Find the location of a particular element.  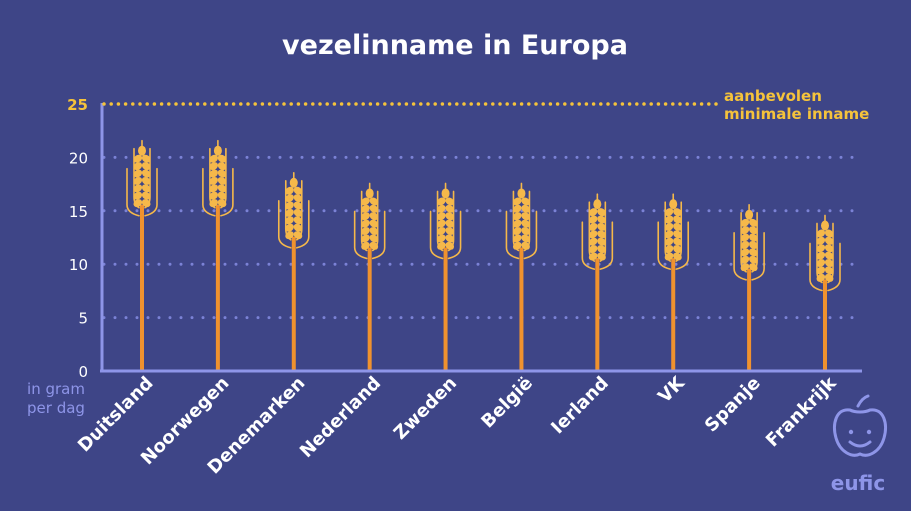

x-tick-label: Ierland is located at coordinates (580, 406).